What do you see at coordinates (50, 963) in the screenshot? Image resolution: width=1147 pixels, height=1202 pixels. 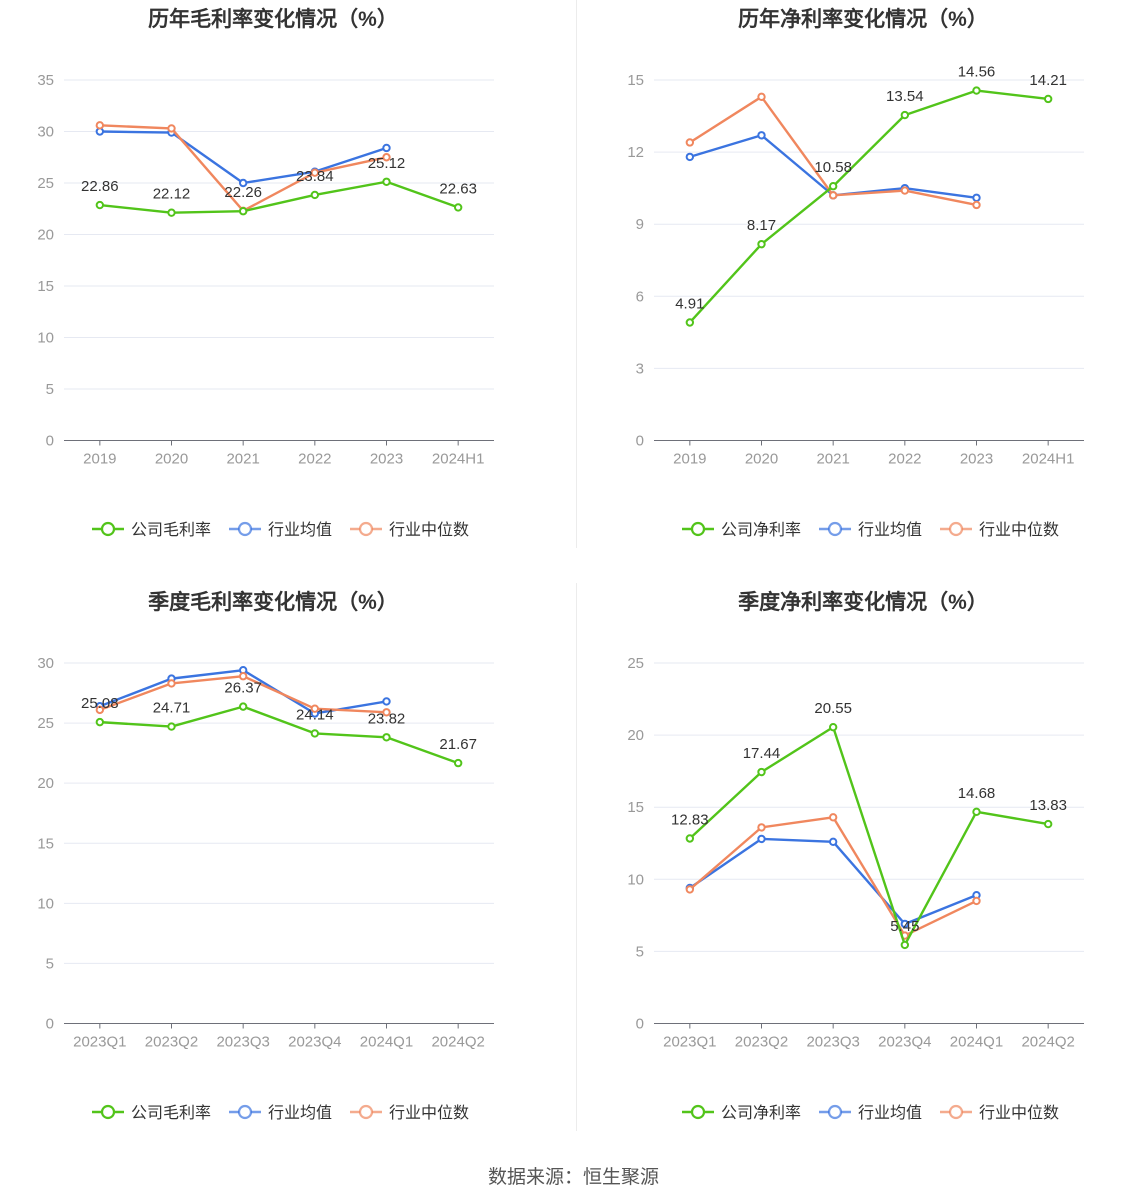 I see `y-tick-label: 5` at bounding box center [50, 963].